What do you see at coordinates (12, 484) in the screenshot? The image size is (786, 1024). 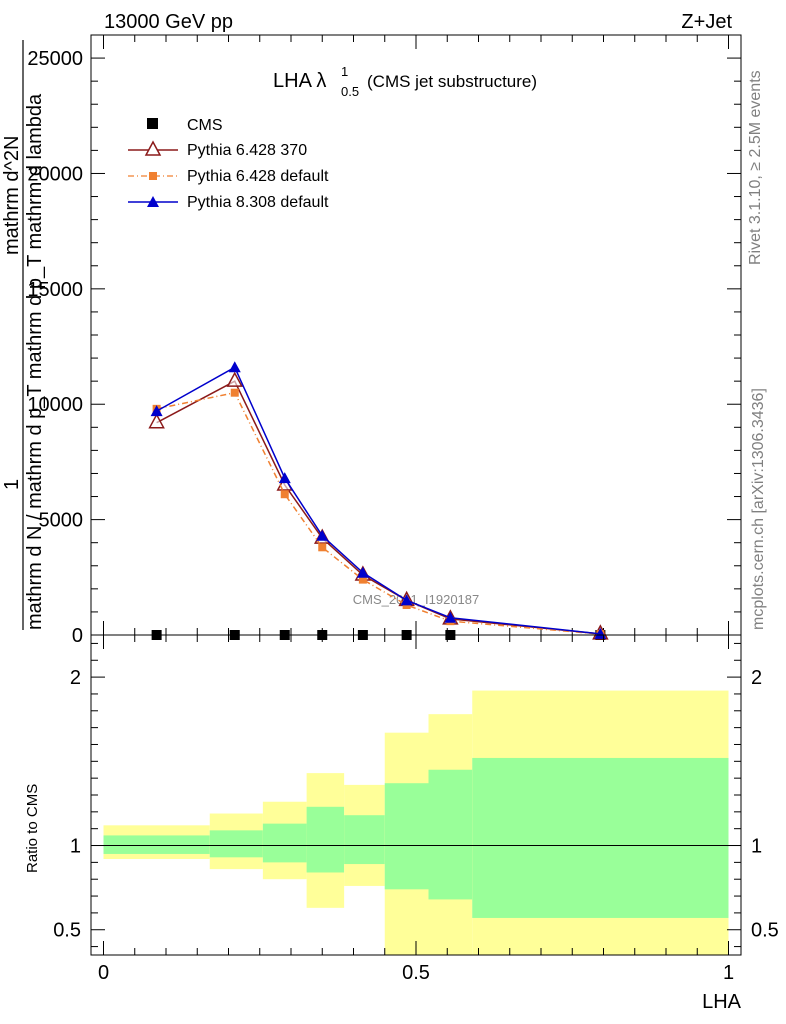 I see `y-axis-numerator: 1` at bounding box center [12, 484].